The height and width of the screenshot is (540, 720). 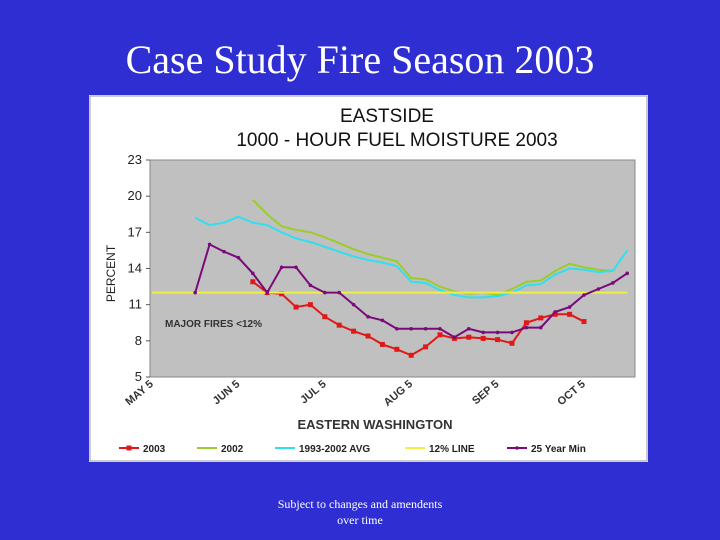 What do you see at coordinates (138, 340) in the screenshot?
I see `y-tick-label: 8` at bounding box center [138, 340].